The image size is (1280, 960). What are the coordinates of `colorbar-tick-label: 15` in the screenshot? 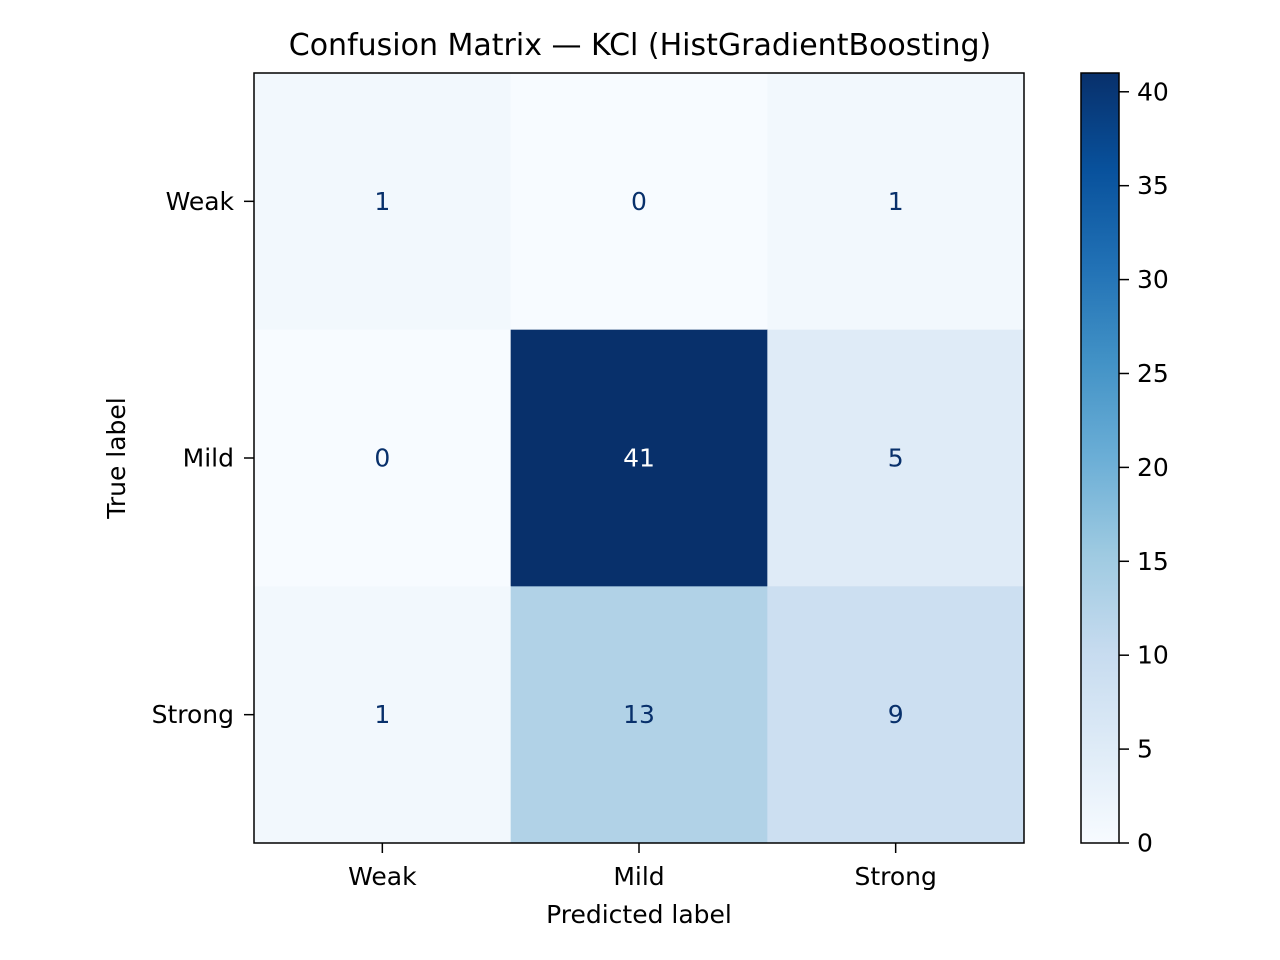 It's located at (1153, 561).